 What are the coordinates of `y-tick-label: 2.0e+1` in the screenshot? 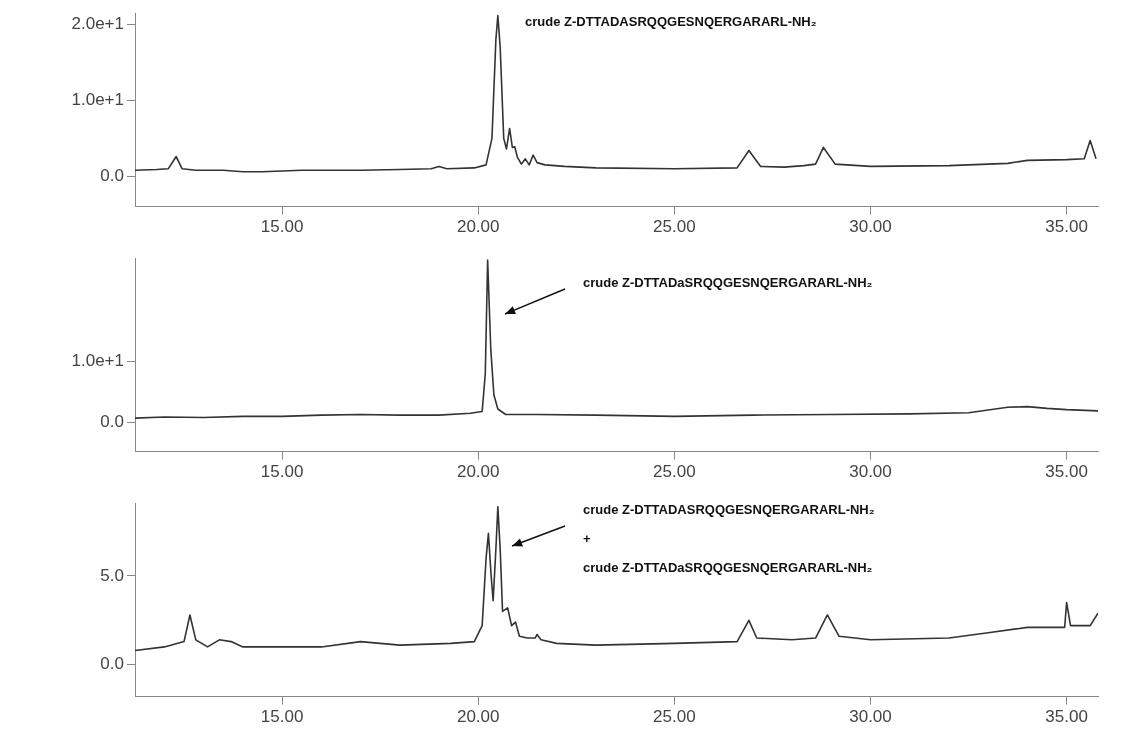 It's located at (97, 24).